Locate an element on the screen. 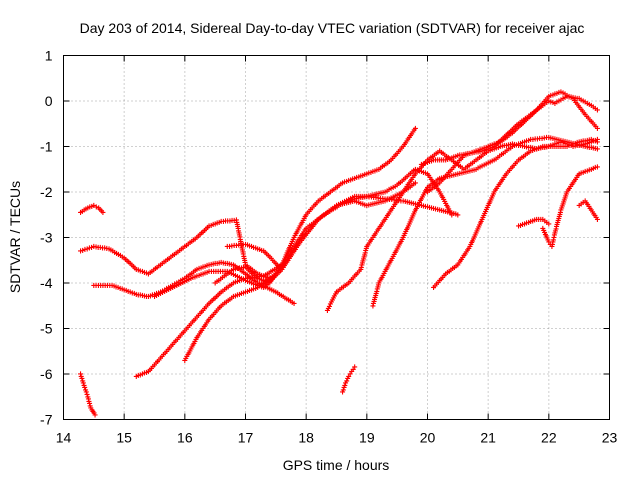  y-tick-label: -2 is located at coordinates (46, 192).